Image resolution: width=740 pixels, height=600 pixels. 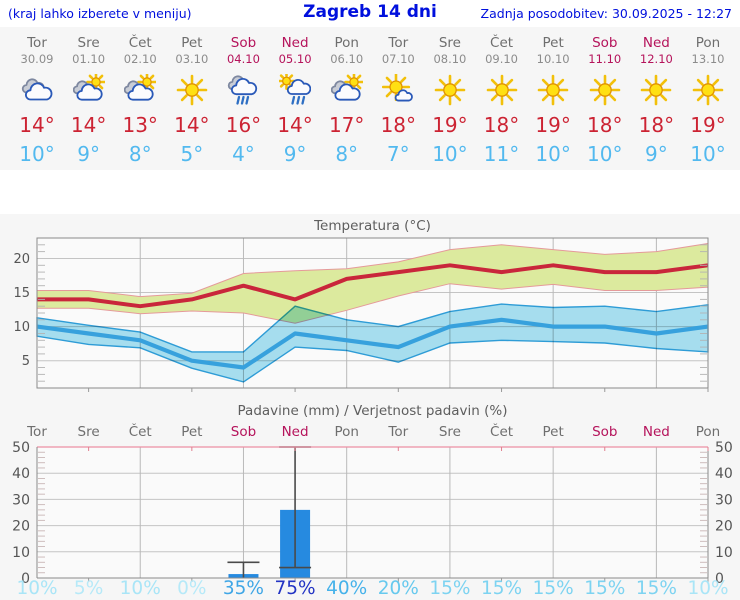 I want to click on high-temp: 17°, so click(x=346, y=125).